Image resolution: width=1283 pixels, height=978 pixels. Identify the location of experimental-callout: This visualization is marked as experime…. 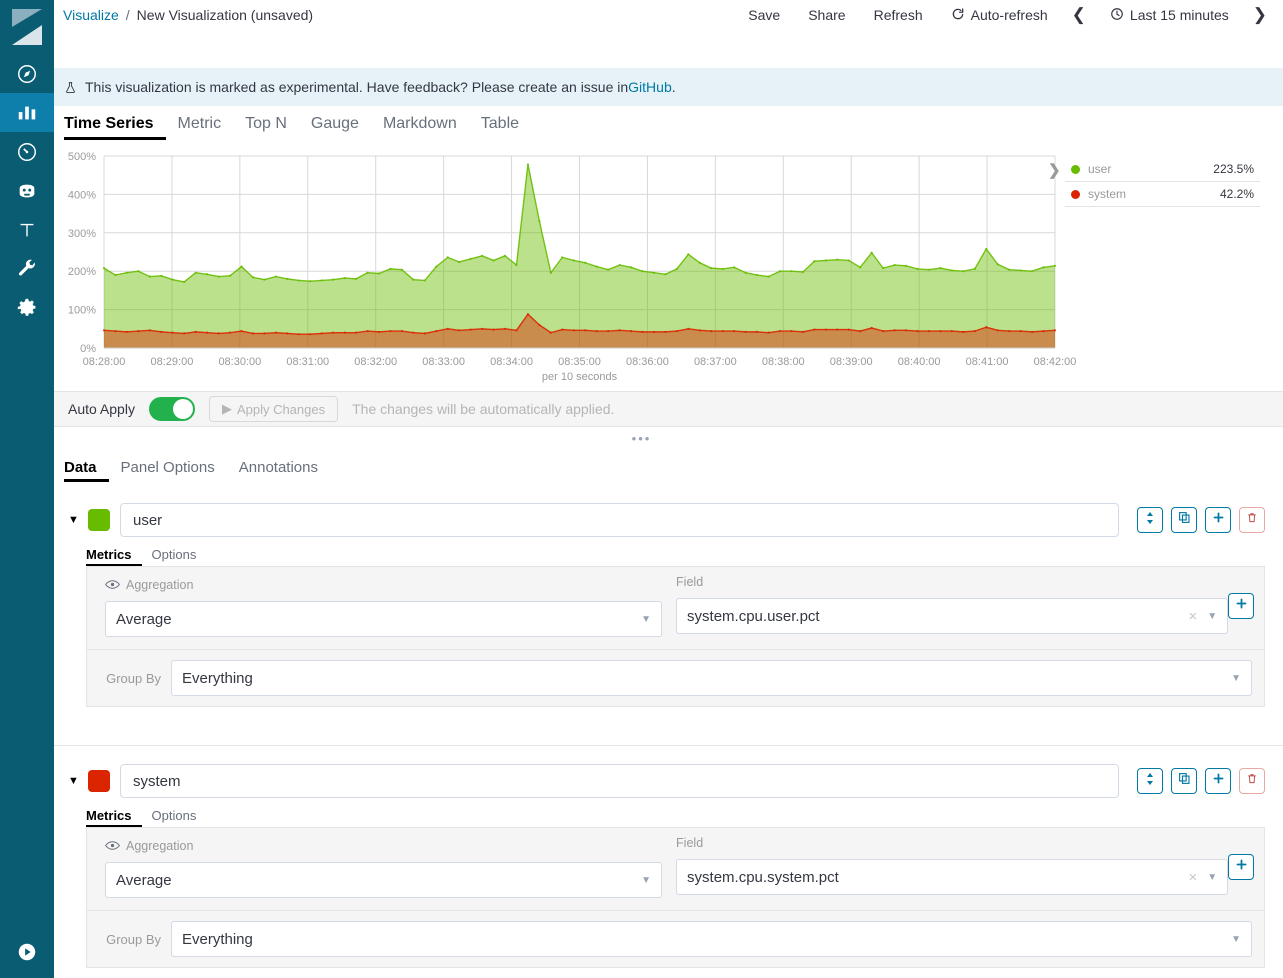
(668, 87).